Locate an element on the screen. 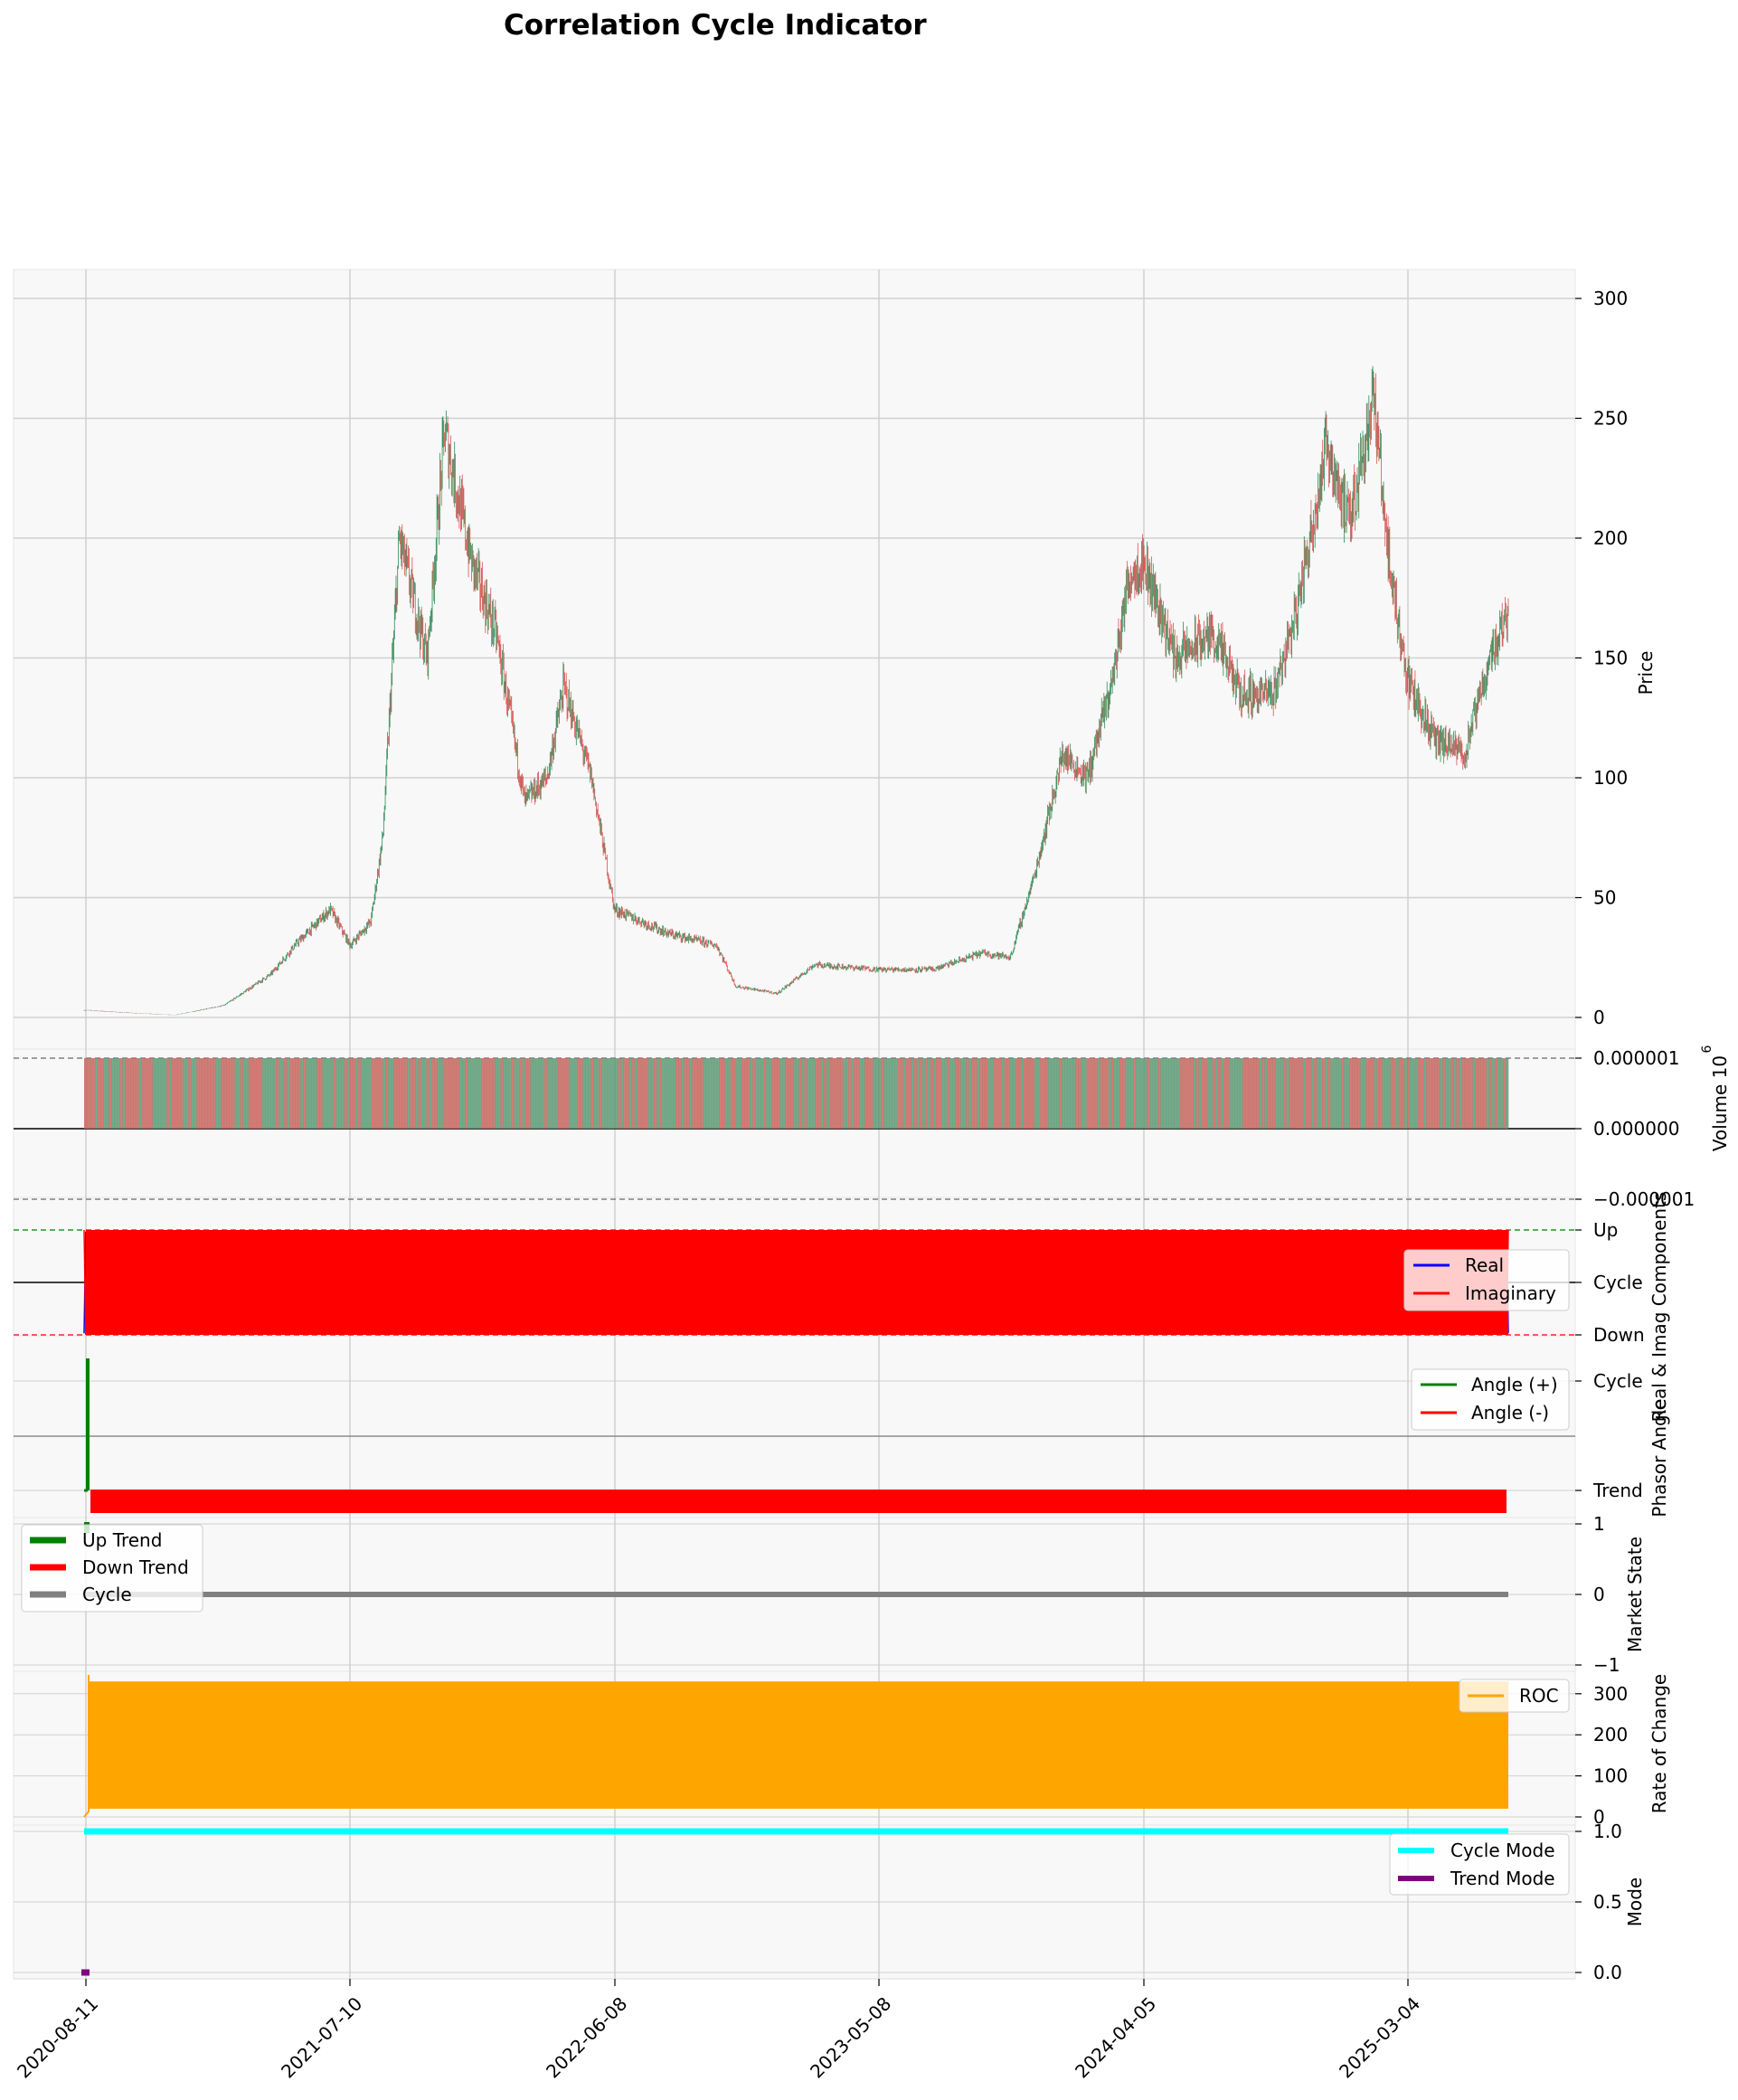 The height and width of the screenshot is (2100, 1738). legend-trend-mode-label: Trend Mode is located at coordinates (1502, 1878).